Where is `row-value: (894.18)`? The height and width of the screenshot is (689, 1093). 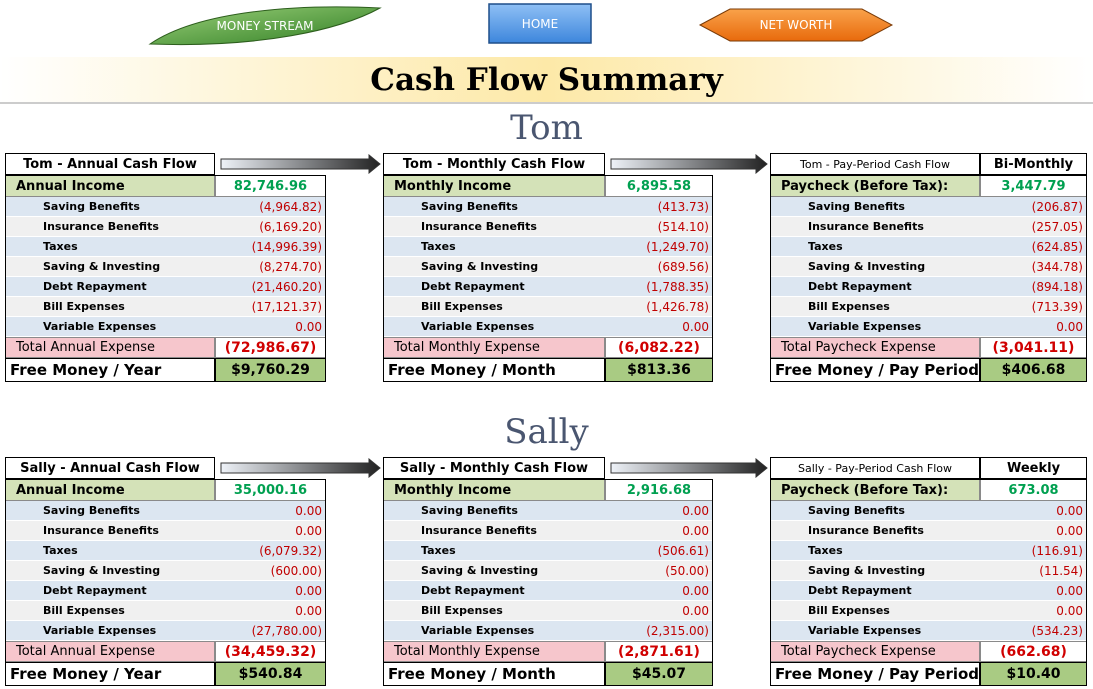
row-value: (894.18) is located at coordinates (1033, 287).